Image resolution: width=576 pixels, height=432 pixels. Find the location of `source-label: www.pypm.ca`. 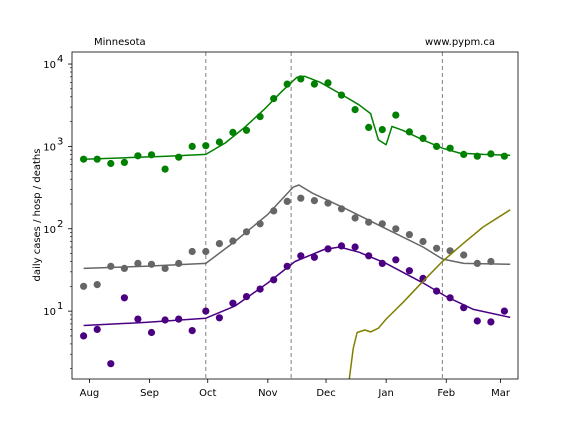

source-label: www.pypm.ca is located at coordinates (460, 42).